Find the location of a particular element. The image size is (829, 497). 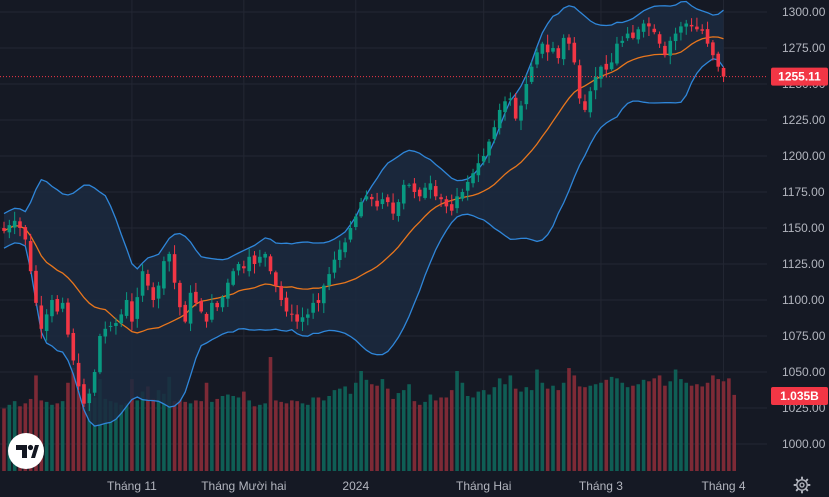

x-tick-label: Tháng Mười hai is located at coordinates (243, 486).